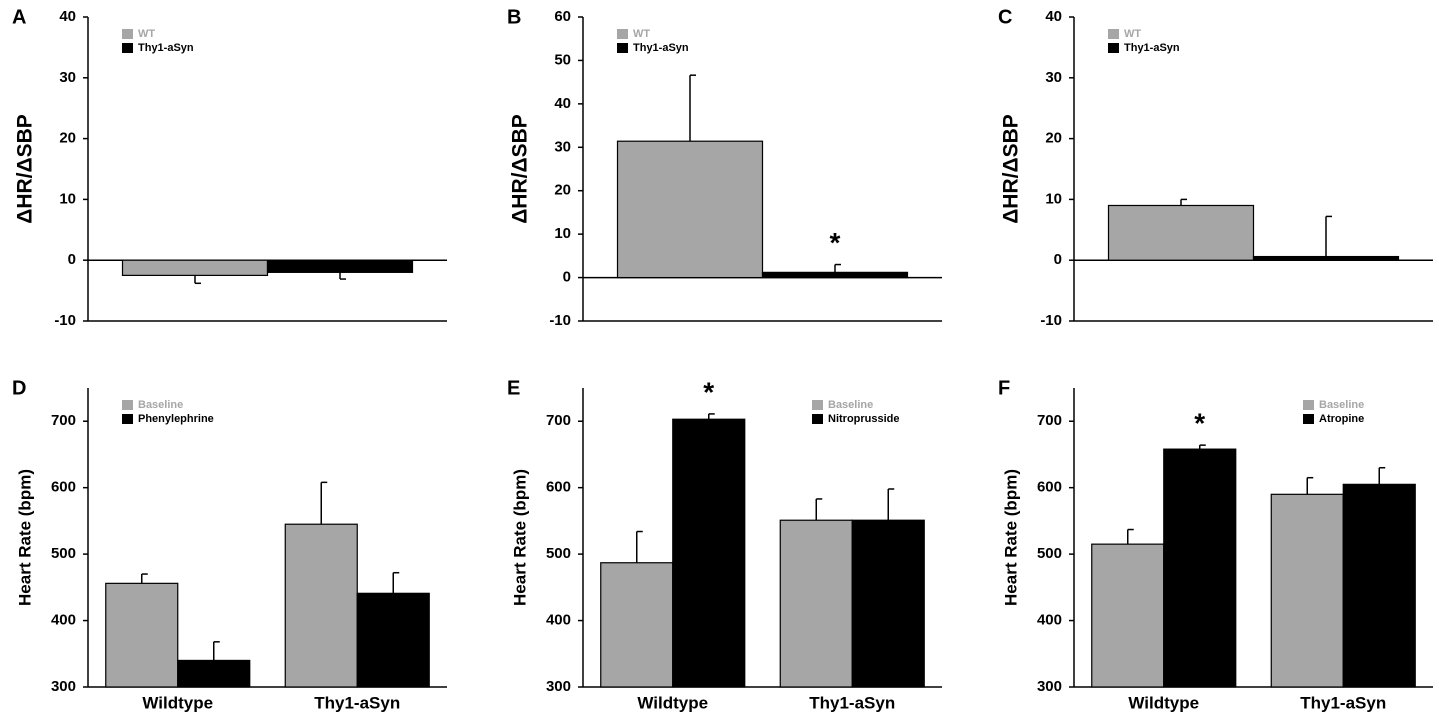  What do you see at coordinates (562, 16) in the screenshot?
I see `y-tick-label: 60` at bounding box center [562, 16].